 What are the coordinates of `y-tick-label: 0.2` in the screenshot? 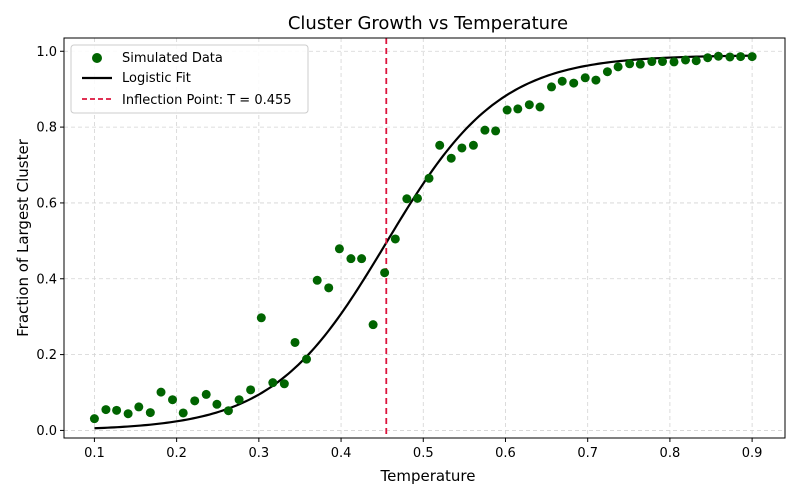 It's located at (46, 355).